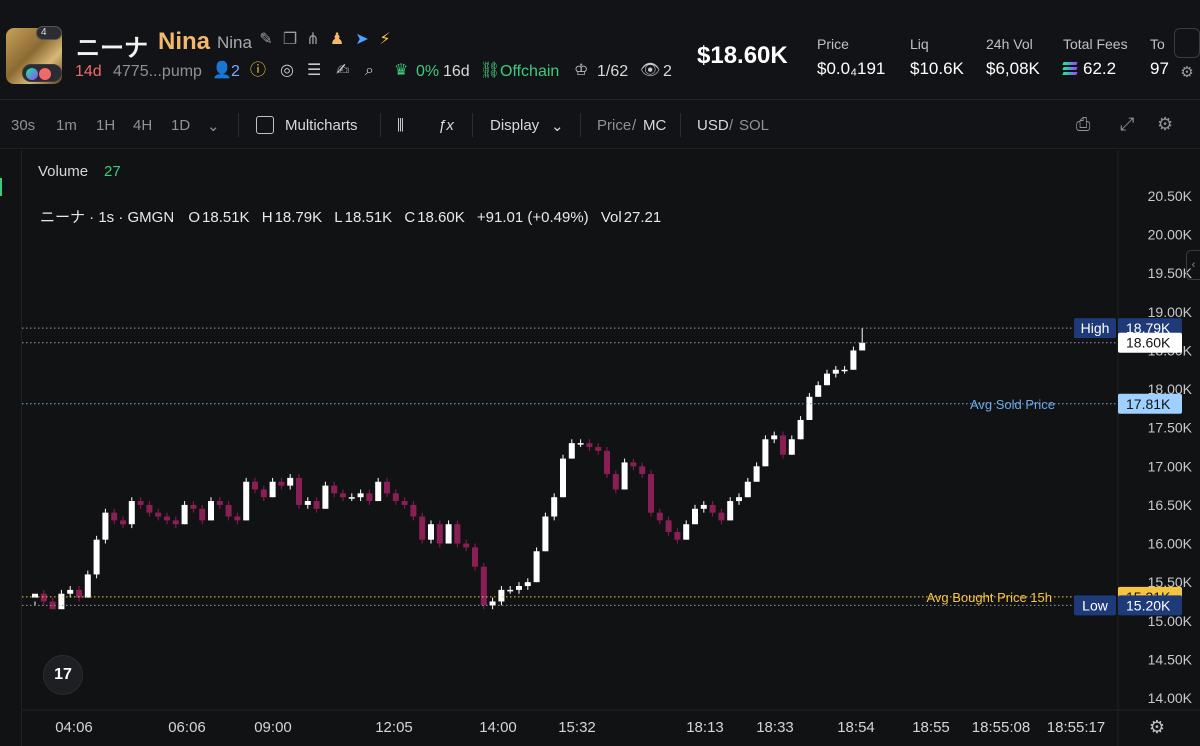 The image size is (1200, 746). I want to click on axis-settings-icon: ⚙, so click(1157, 727).